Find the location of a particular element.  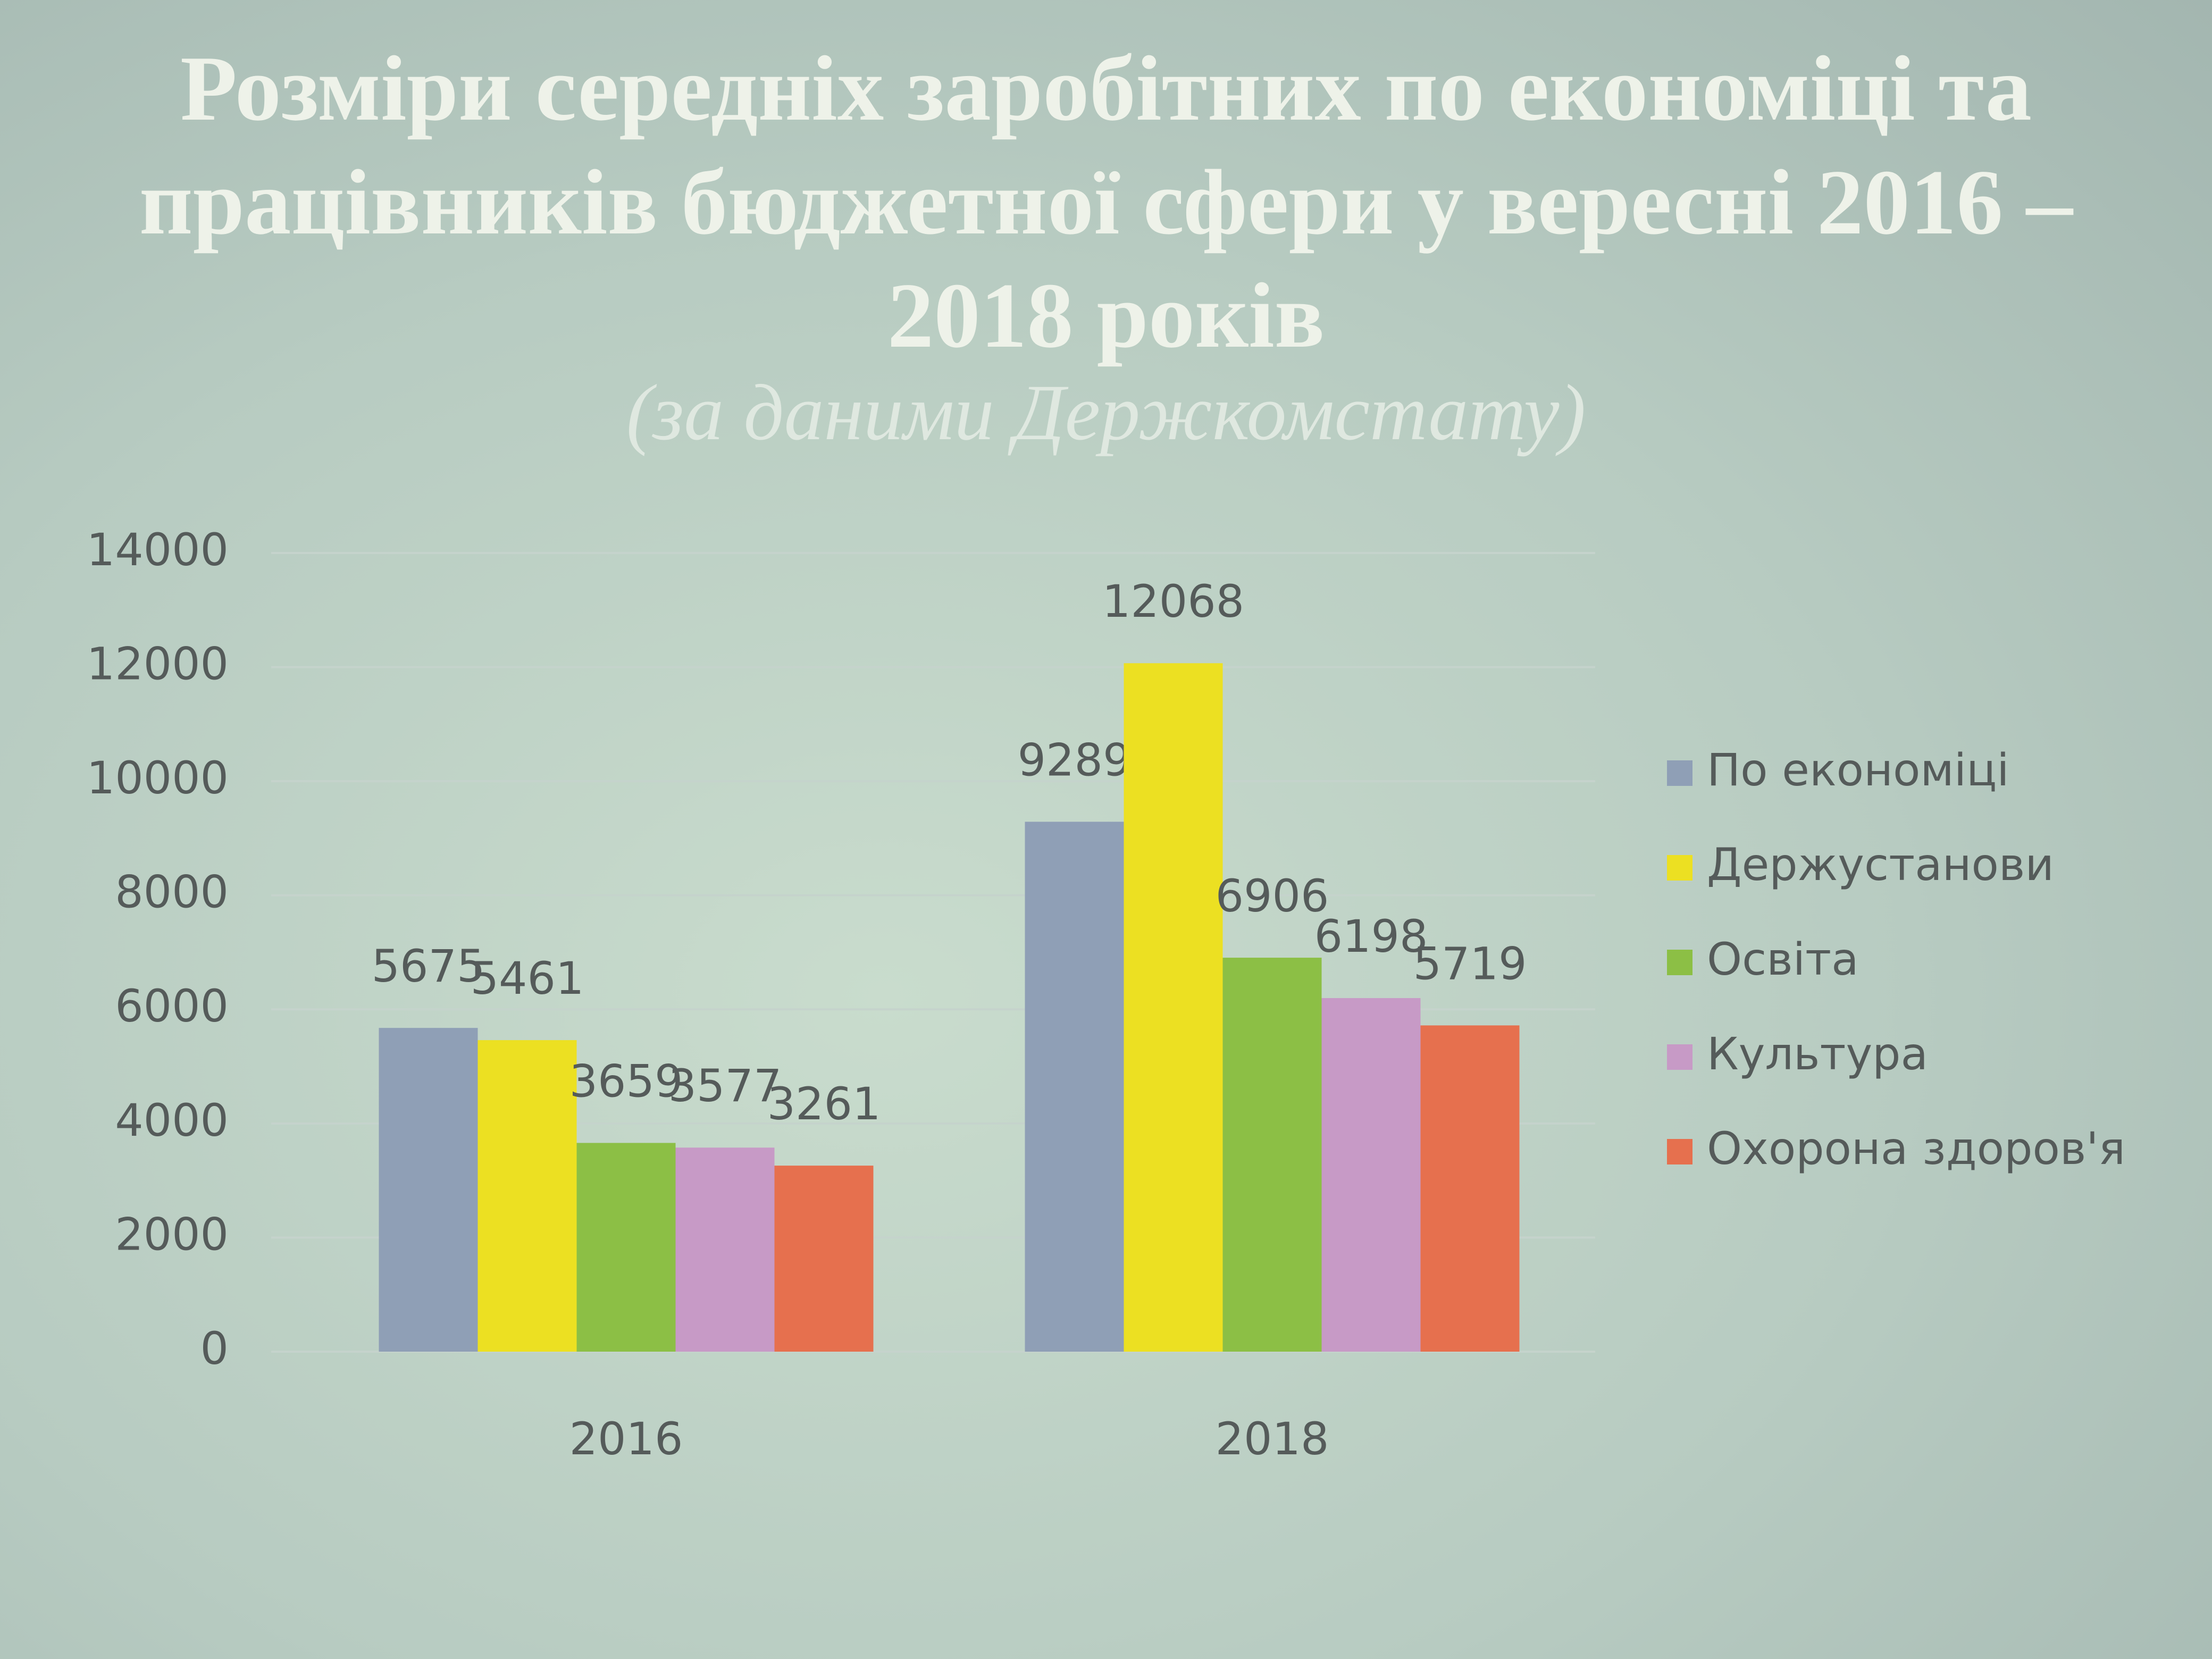

y-tick-label: 12000 is located at coordinates (158, 664).